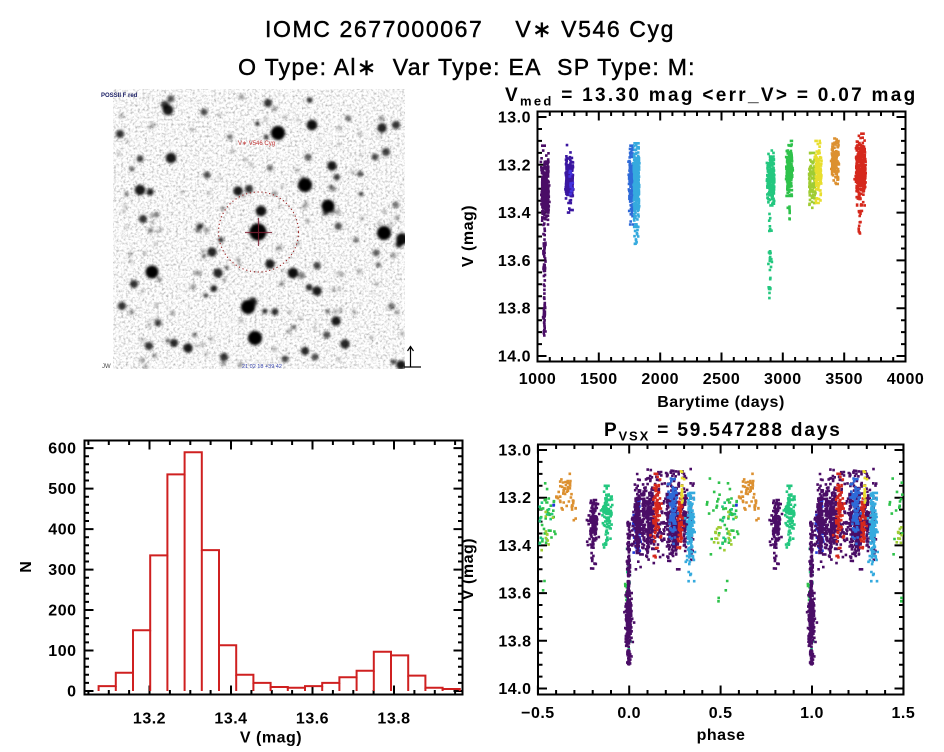  Describe the element at coordinates (62, 611) in the screenshot. I see `svg-text: 200` at that location.